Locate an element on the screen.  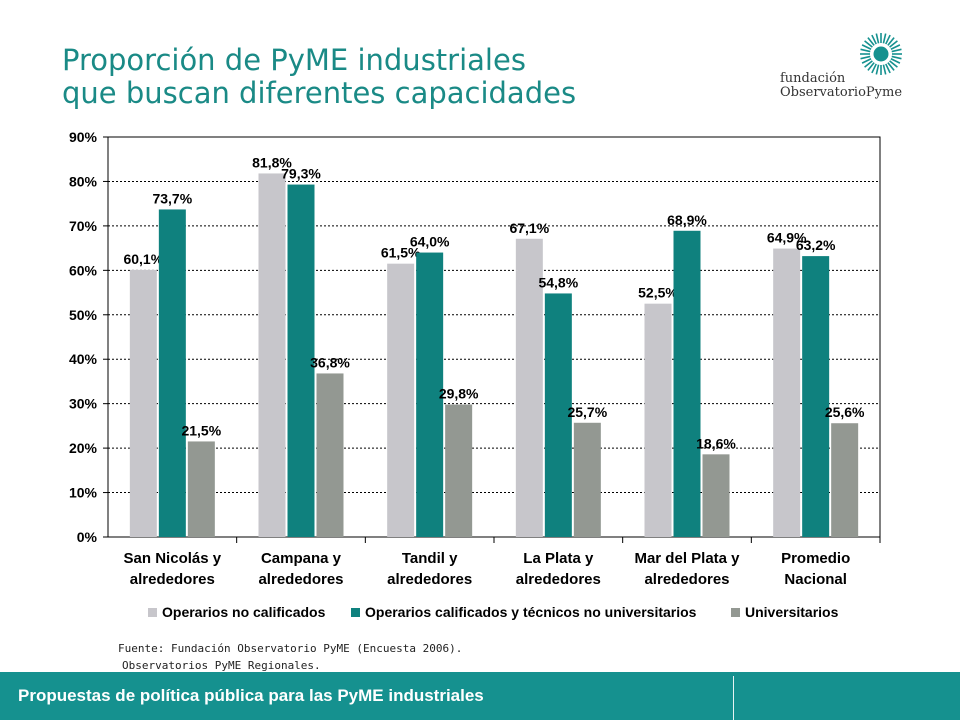
y-tick-label: 10% is located at coordinates (83, 493).